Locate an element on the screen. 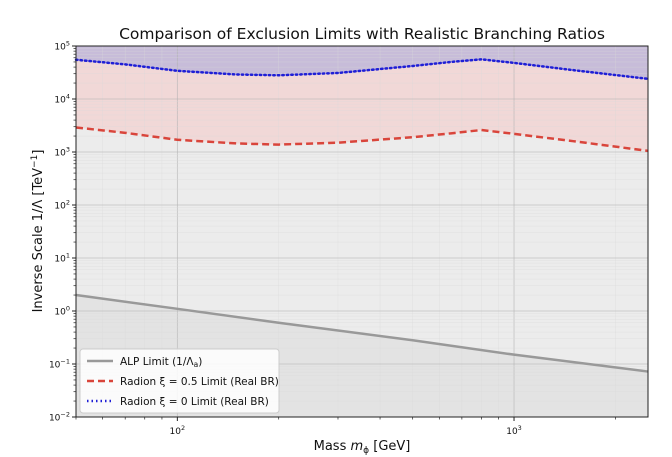  y-tick-label: 10⁴ is located at coordinates (62, 99).